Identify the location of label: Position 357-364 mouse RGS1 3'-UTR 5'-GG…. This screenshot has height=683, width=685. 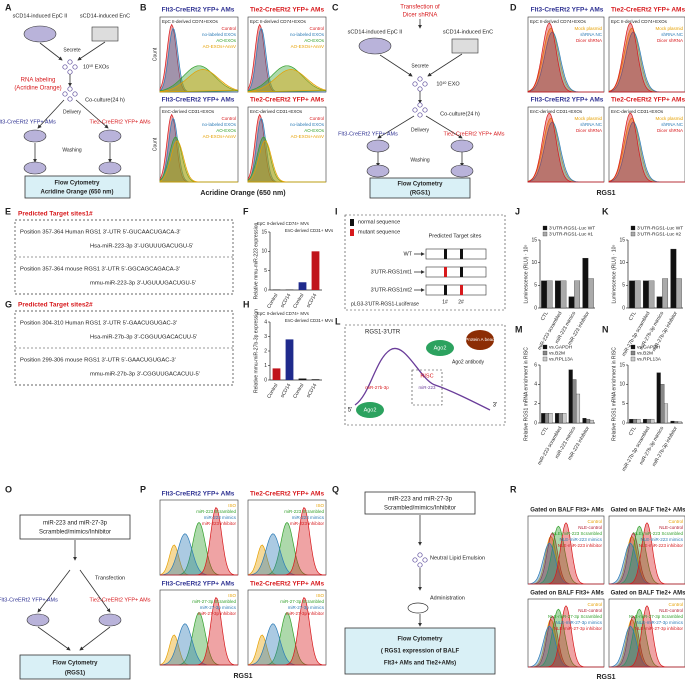
(100, 270).